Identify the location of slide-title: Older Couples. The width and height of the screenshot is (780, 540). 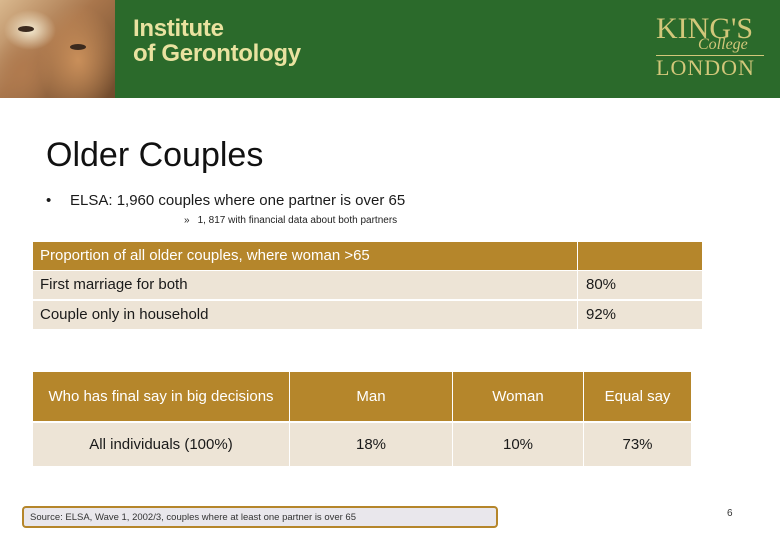
(155, 155).